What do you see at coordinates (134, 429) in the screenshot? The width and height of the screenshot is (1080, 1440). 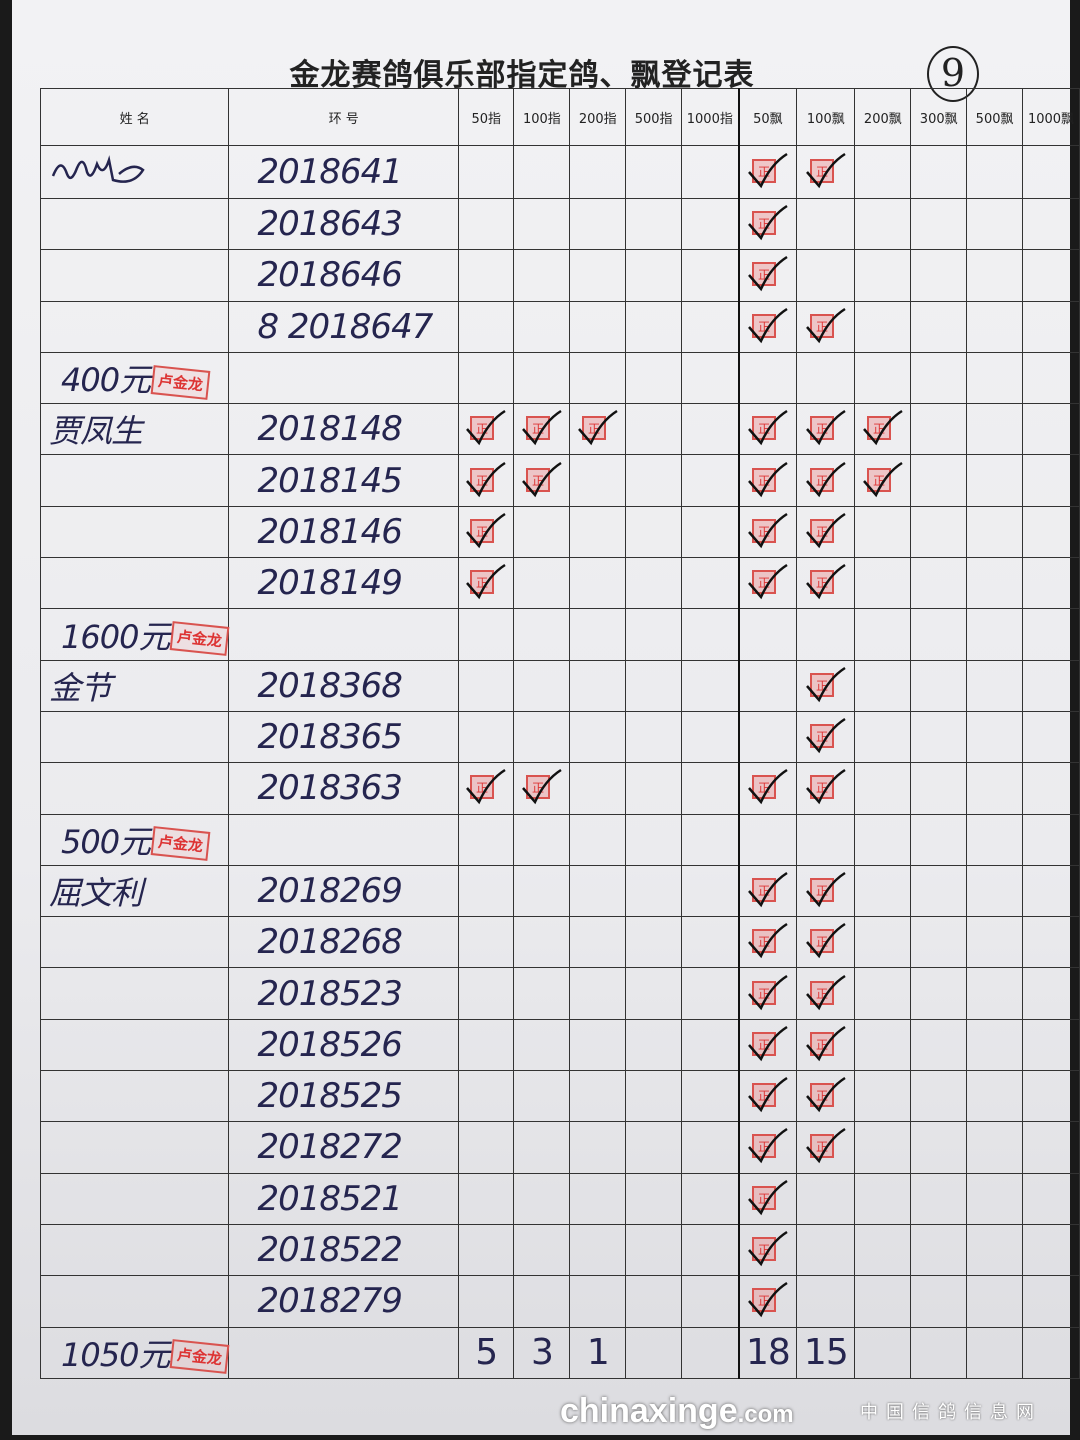 I see `owner-name: 贾凤生` at bounding box center [134, 429].